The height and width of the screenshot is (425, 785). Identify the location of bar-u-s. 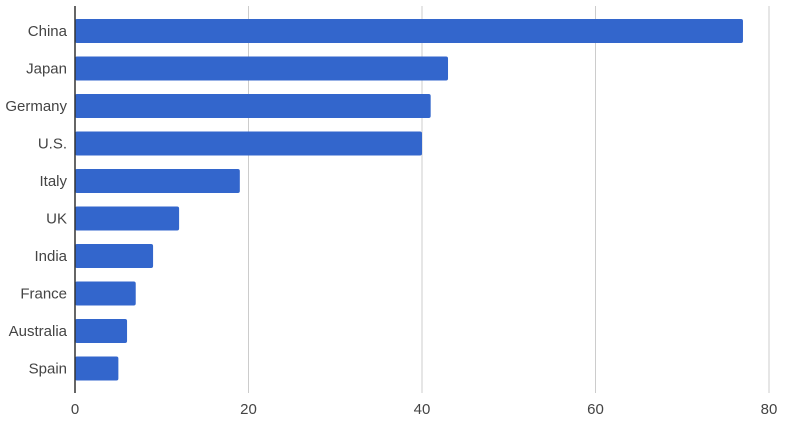
(248, 143).